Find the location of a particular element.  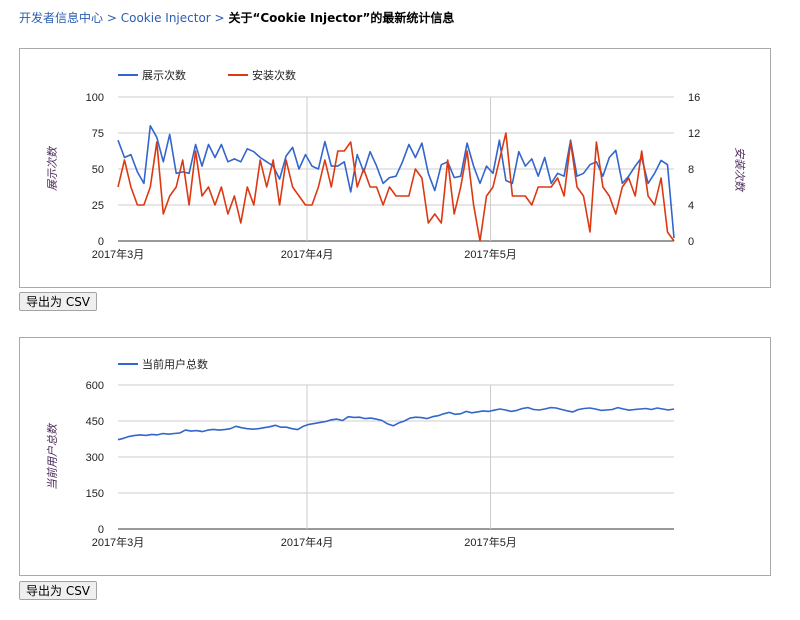

legend-label: 安装次数 is located at coordinates (274, 75).